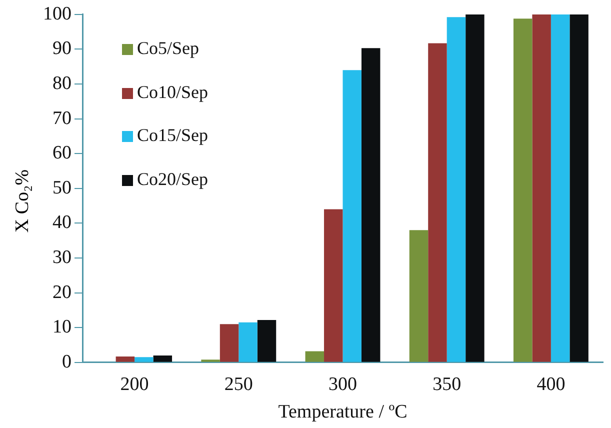 The image size is (611, 428). I want to click on y-tick-label: 30, so click(62, 257).